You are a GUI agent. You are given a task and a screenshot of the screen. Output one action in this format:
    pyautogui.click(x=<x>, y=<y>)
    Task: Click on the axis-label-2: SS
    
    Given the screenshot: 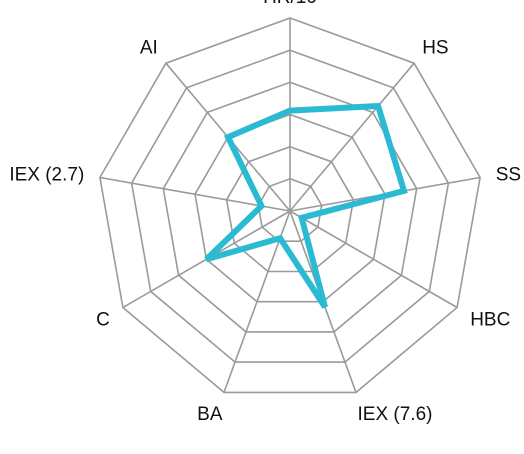 What is the action you would take?
    pyautogui.click(x=508, y=175)
    